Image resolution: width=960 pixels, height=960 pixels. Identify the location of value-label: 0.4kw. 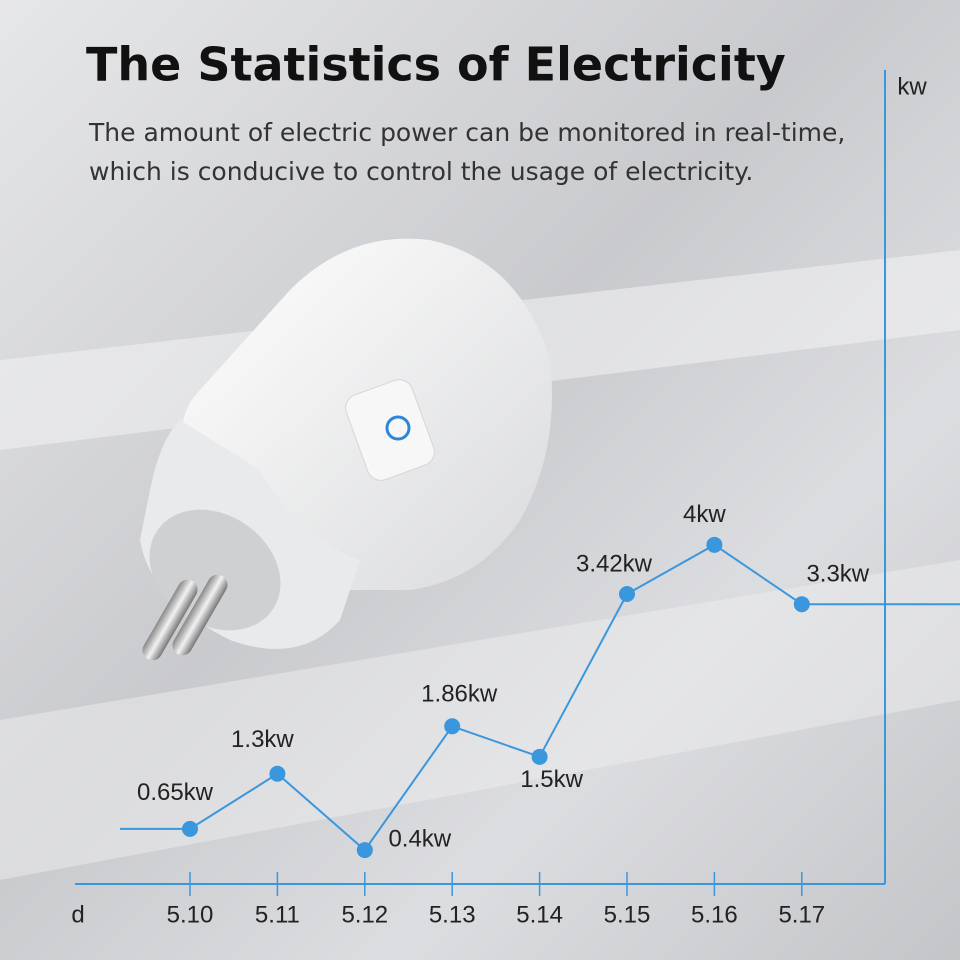
(419, 838).